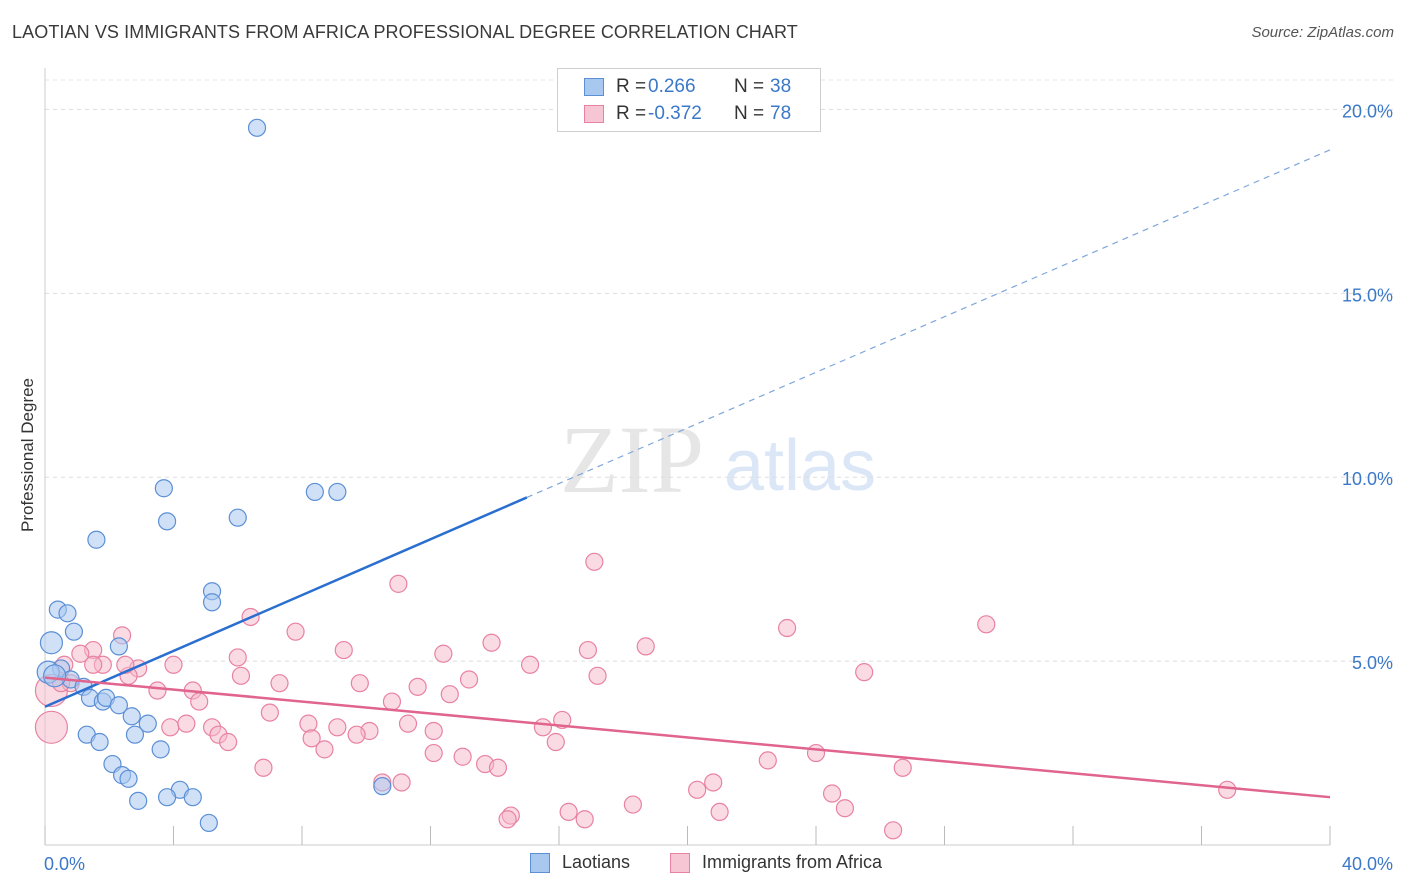 Image resolution: width=1406 pixels, height=892 pixels. What do you see at coordinates (776, 862) in the screenshot?
I see `legend-africa: Immigrants from Africa` at bounding box center [776, 862].